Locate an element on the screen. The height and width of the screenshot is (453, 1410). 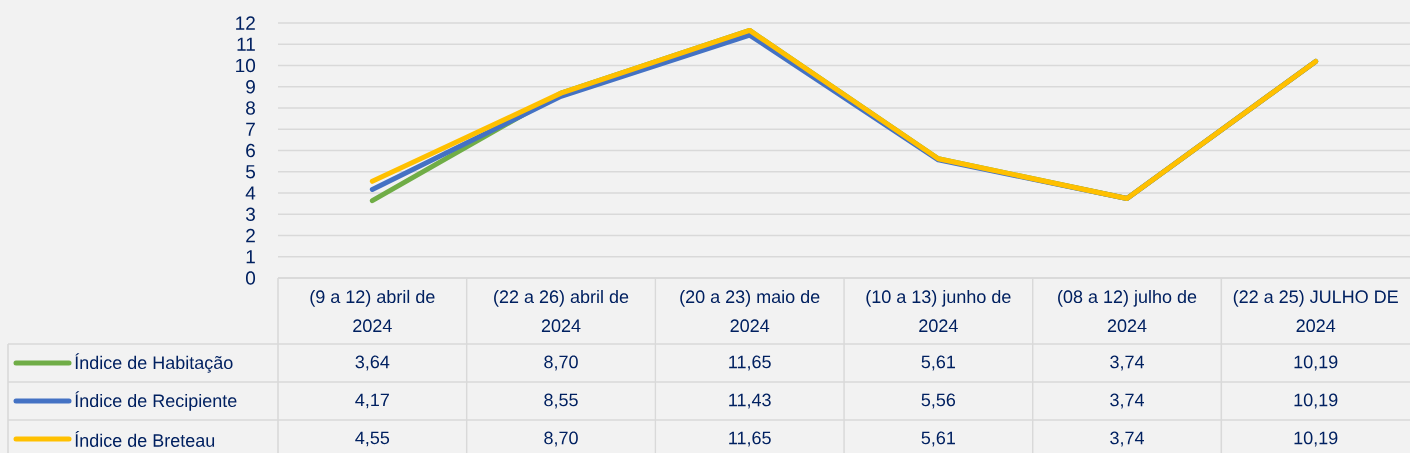
y-tick-label: 9 is located at coordinates (250, 87).